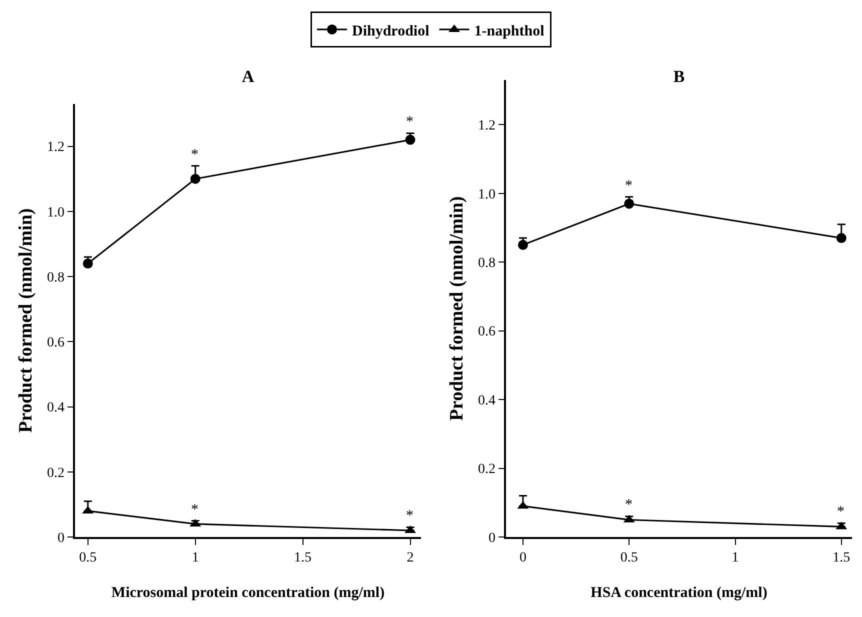  What do you see at coordinates (679, 593) in the screenshot?
I see `x-axis-title: HSA concentration (mg/ml)` at bounding box center [679, 593].